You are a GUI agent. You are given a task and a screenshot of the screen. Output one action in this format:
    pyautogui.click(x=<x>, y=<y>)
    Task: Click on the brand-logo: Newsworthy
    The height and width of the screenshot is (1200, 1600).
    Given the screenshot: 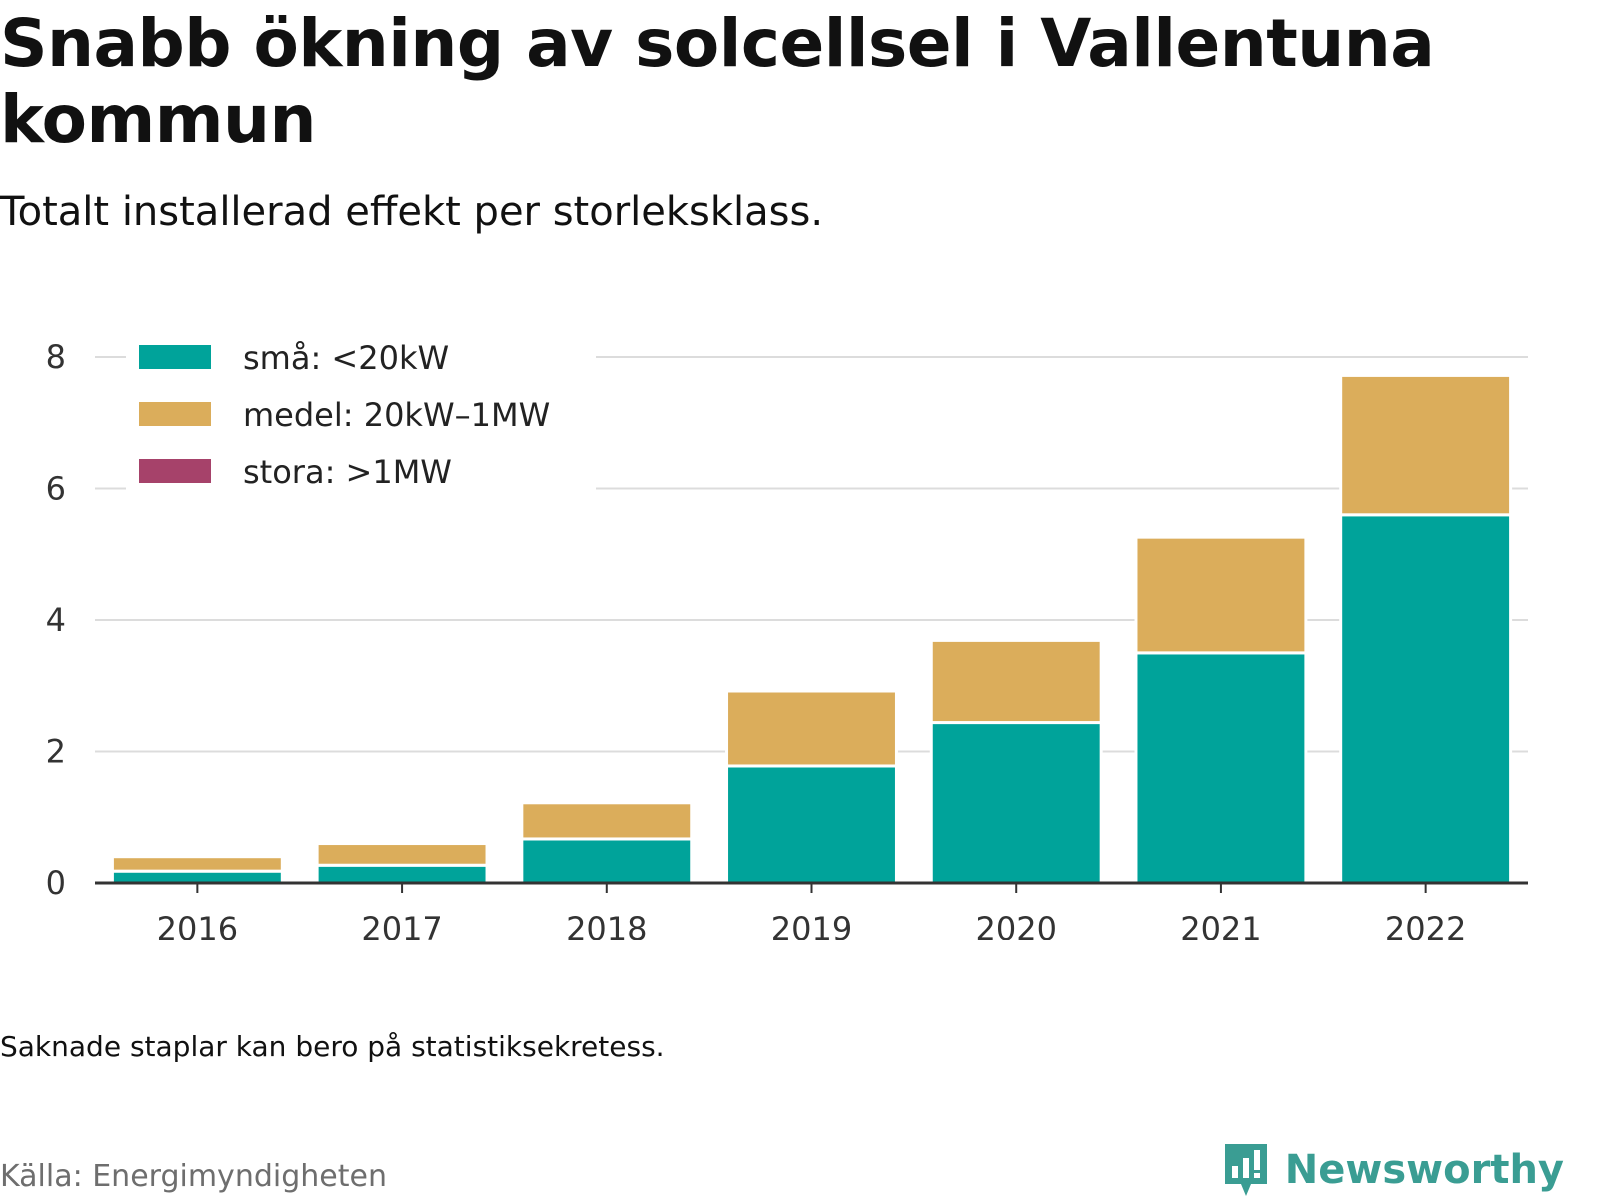 What is the action you would take?
    pyautogui.click(x=1392, y=1170)
    